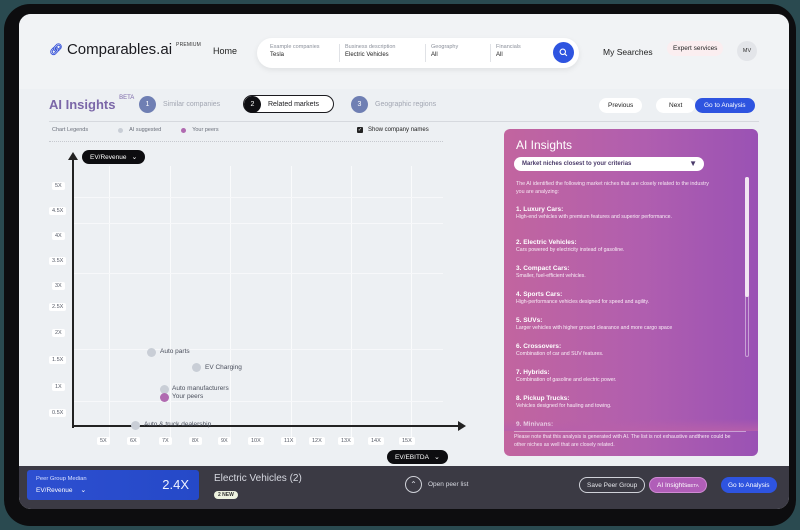 The width and height of the screenshot is (800, 530). I want to click on go-to-analysis-button: Go to Analysis, so click(725, 105).